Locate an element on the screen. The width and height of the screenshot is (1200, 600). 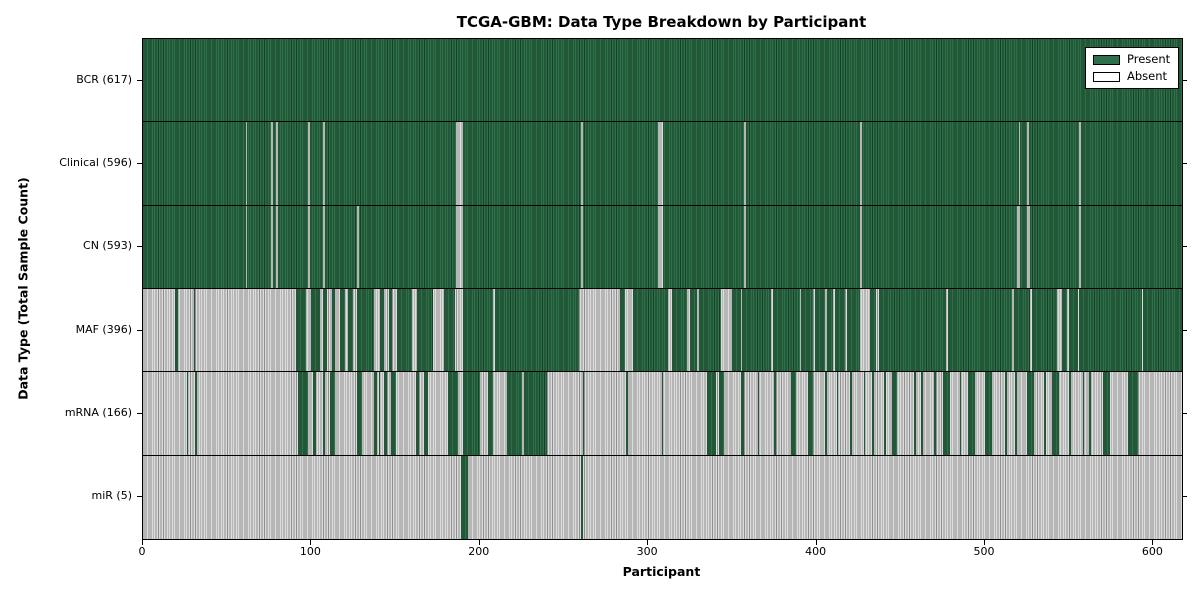
y-tick-left is located at coordinates (139, 413).